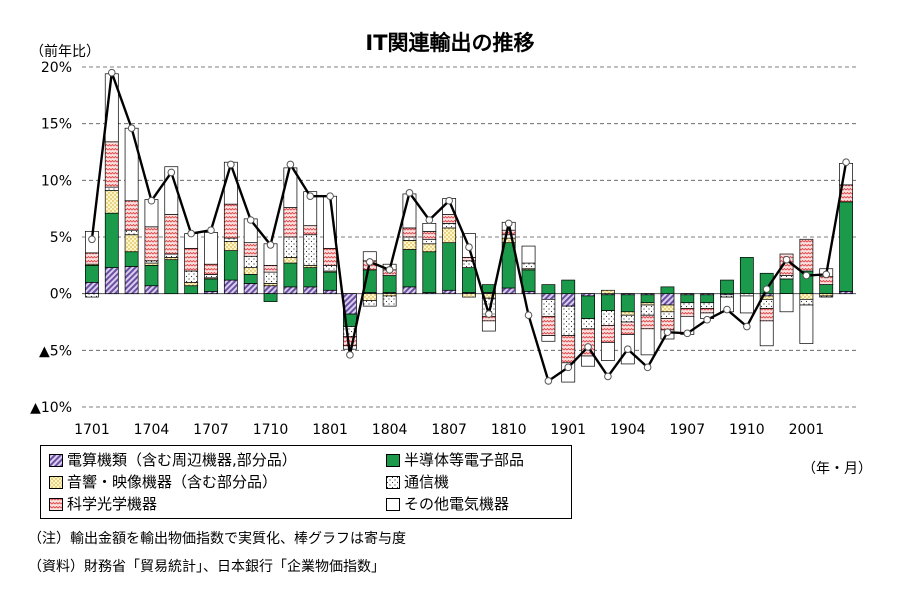 This screenshot has width=903, height=593. I want to click on x-tick-label: 1807, so click(449, 430).